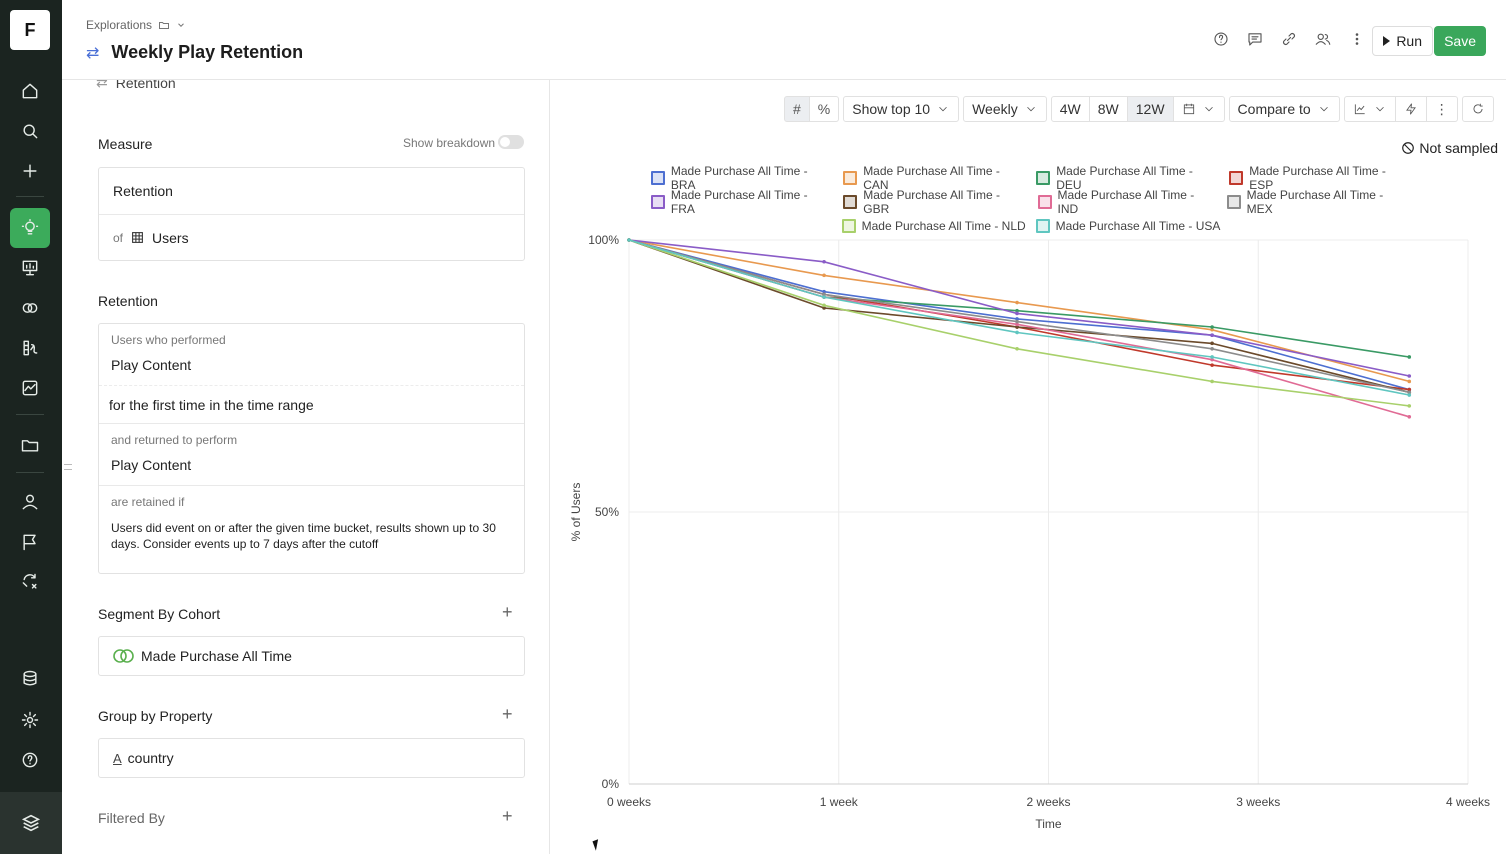  I want to click on database-icon, so click(30, 679).